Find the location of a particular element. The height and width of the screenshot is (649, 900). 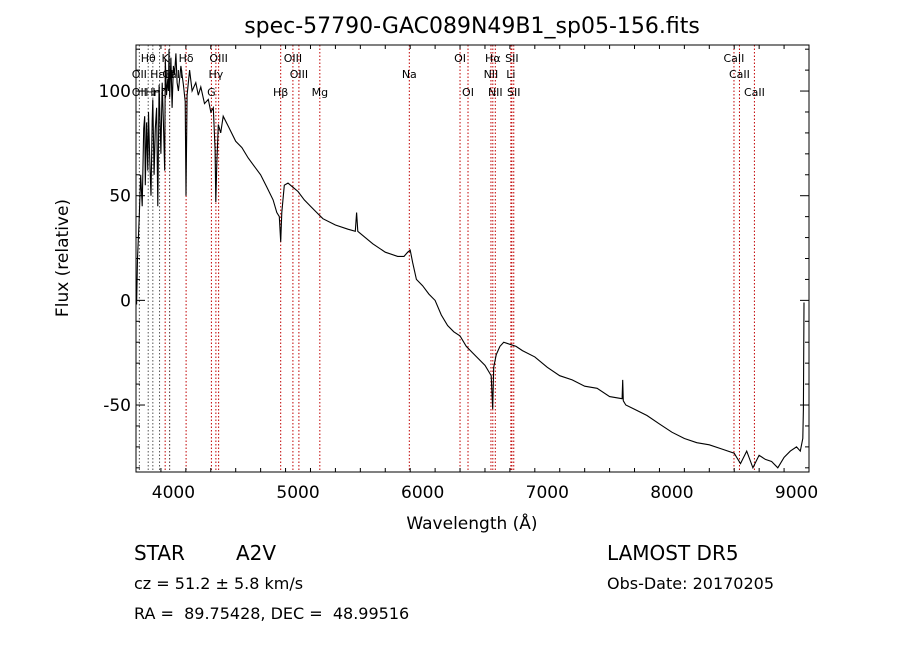

object-subclass: A2V is located at coordinates (256, 553).